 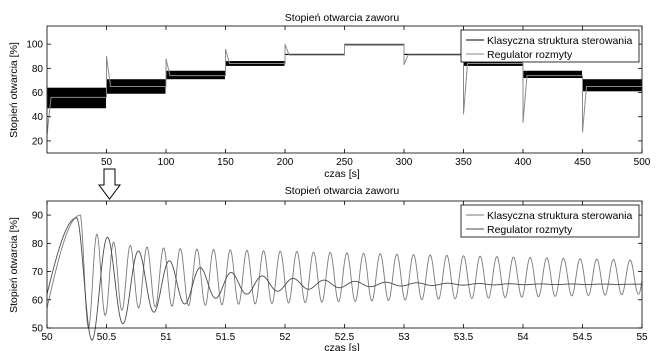 I want to click on top-x-tick-label: 450, so click(x=582, y=162).